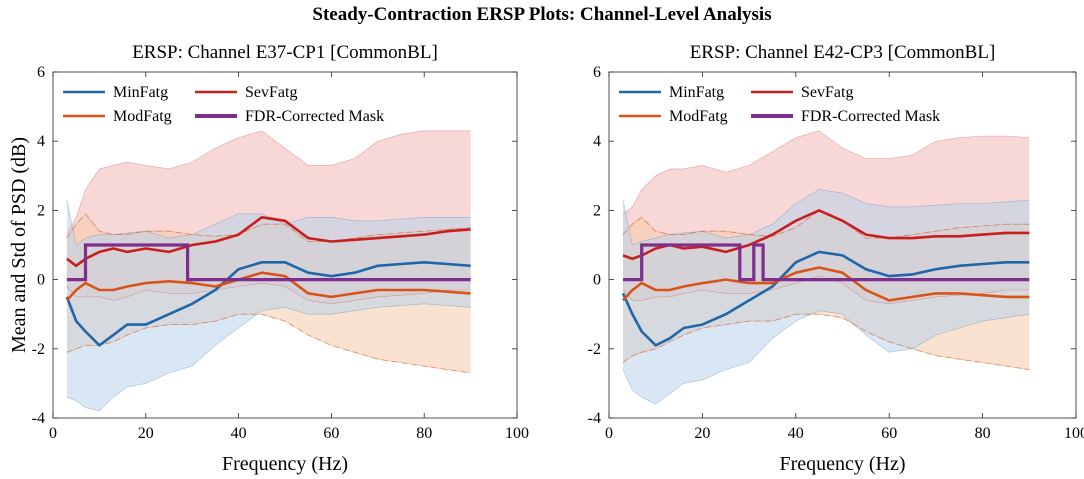 This screenshot has width=1084, height=479. What do you see at coordinates (826, 224) in the screenshot?
I see `dashed-edge-upper-modfatg` at bounding box center [826, 224].